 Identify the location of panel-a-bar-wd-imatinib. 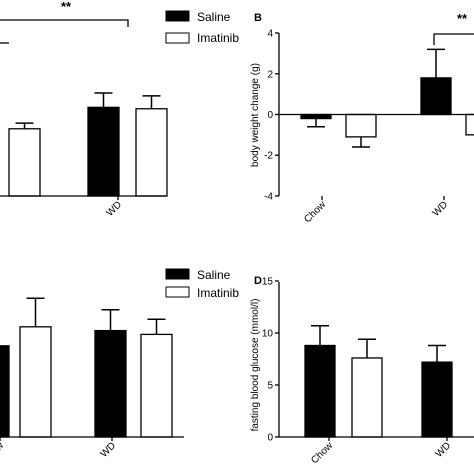
(151, 152).